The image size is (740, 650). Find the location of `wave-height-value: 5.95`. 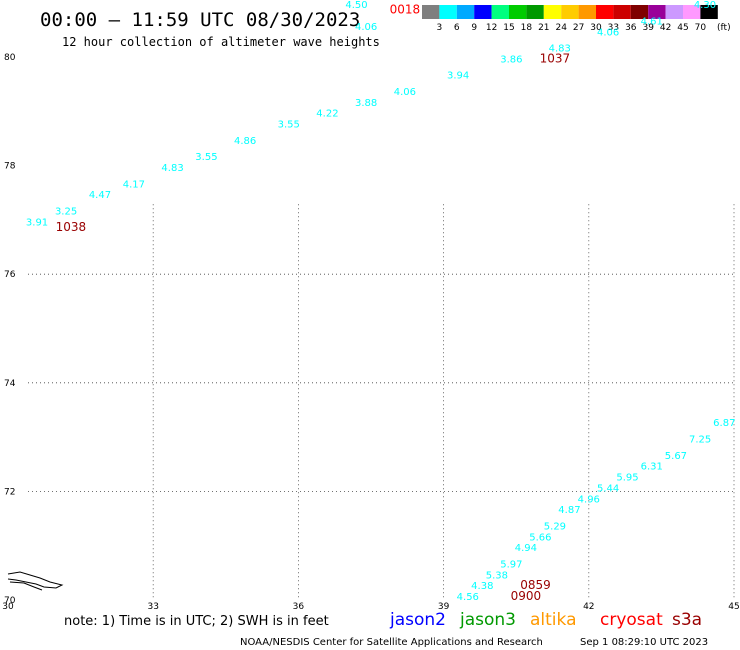

wave-height-value: 5.95 is located at coordinates (627, 478).